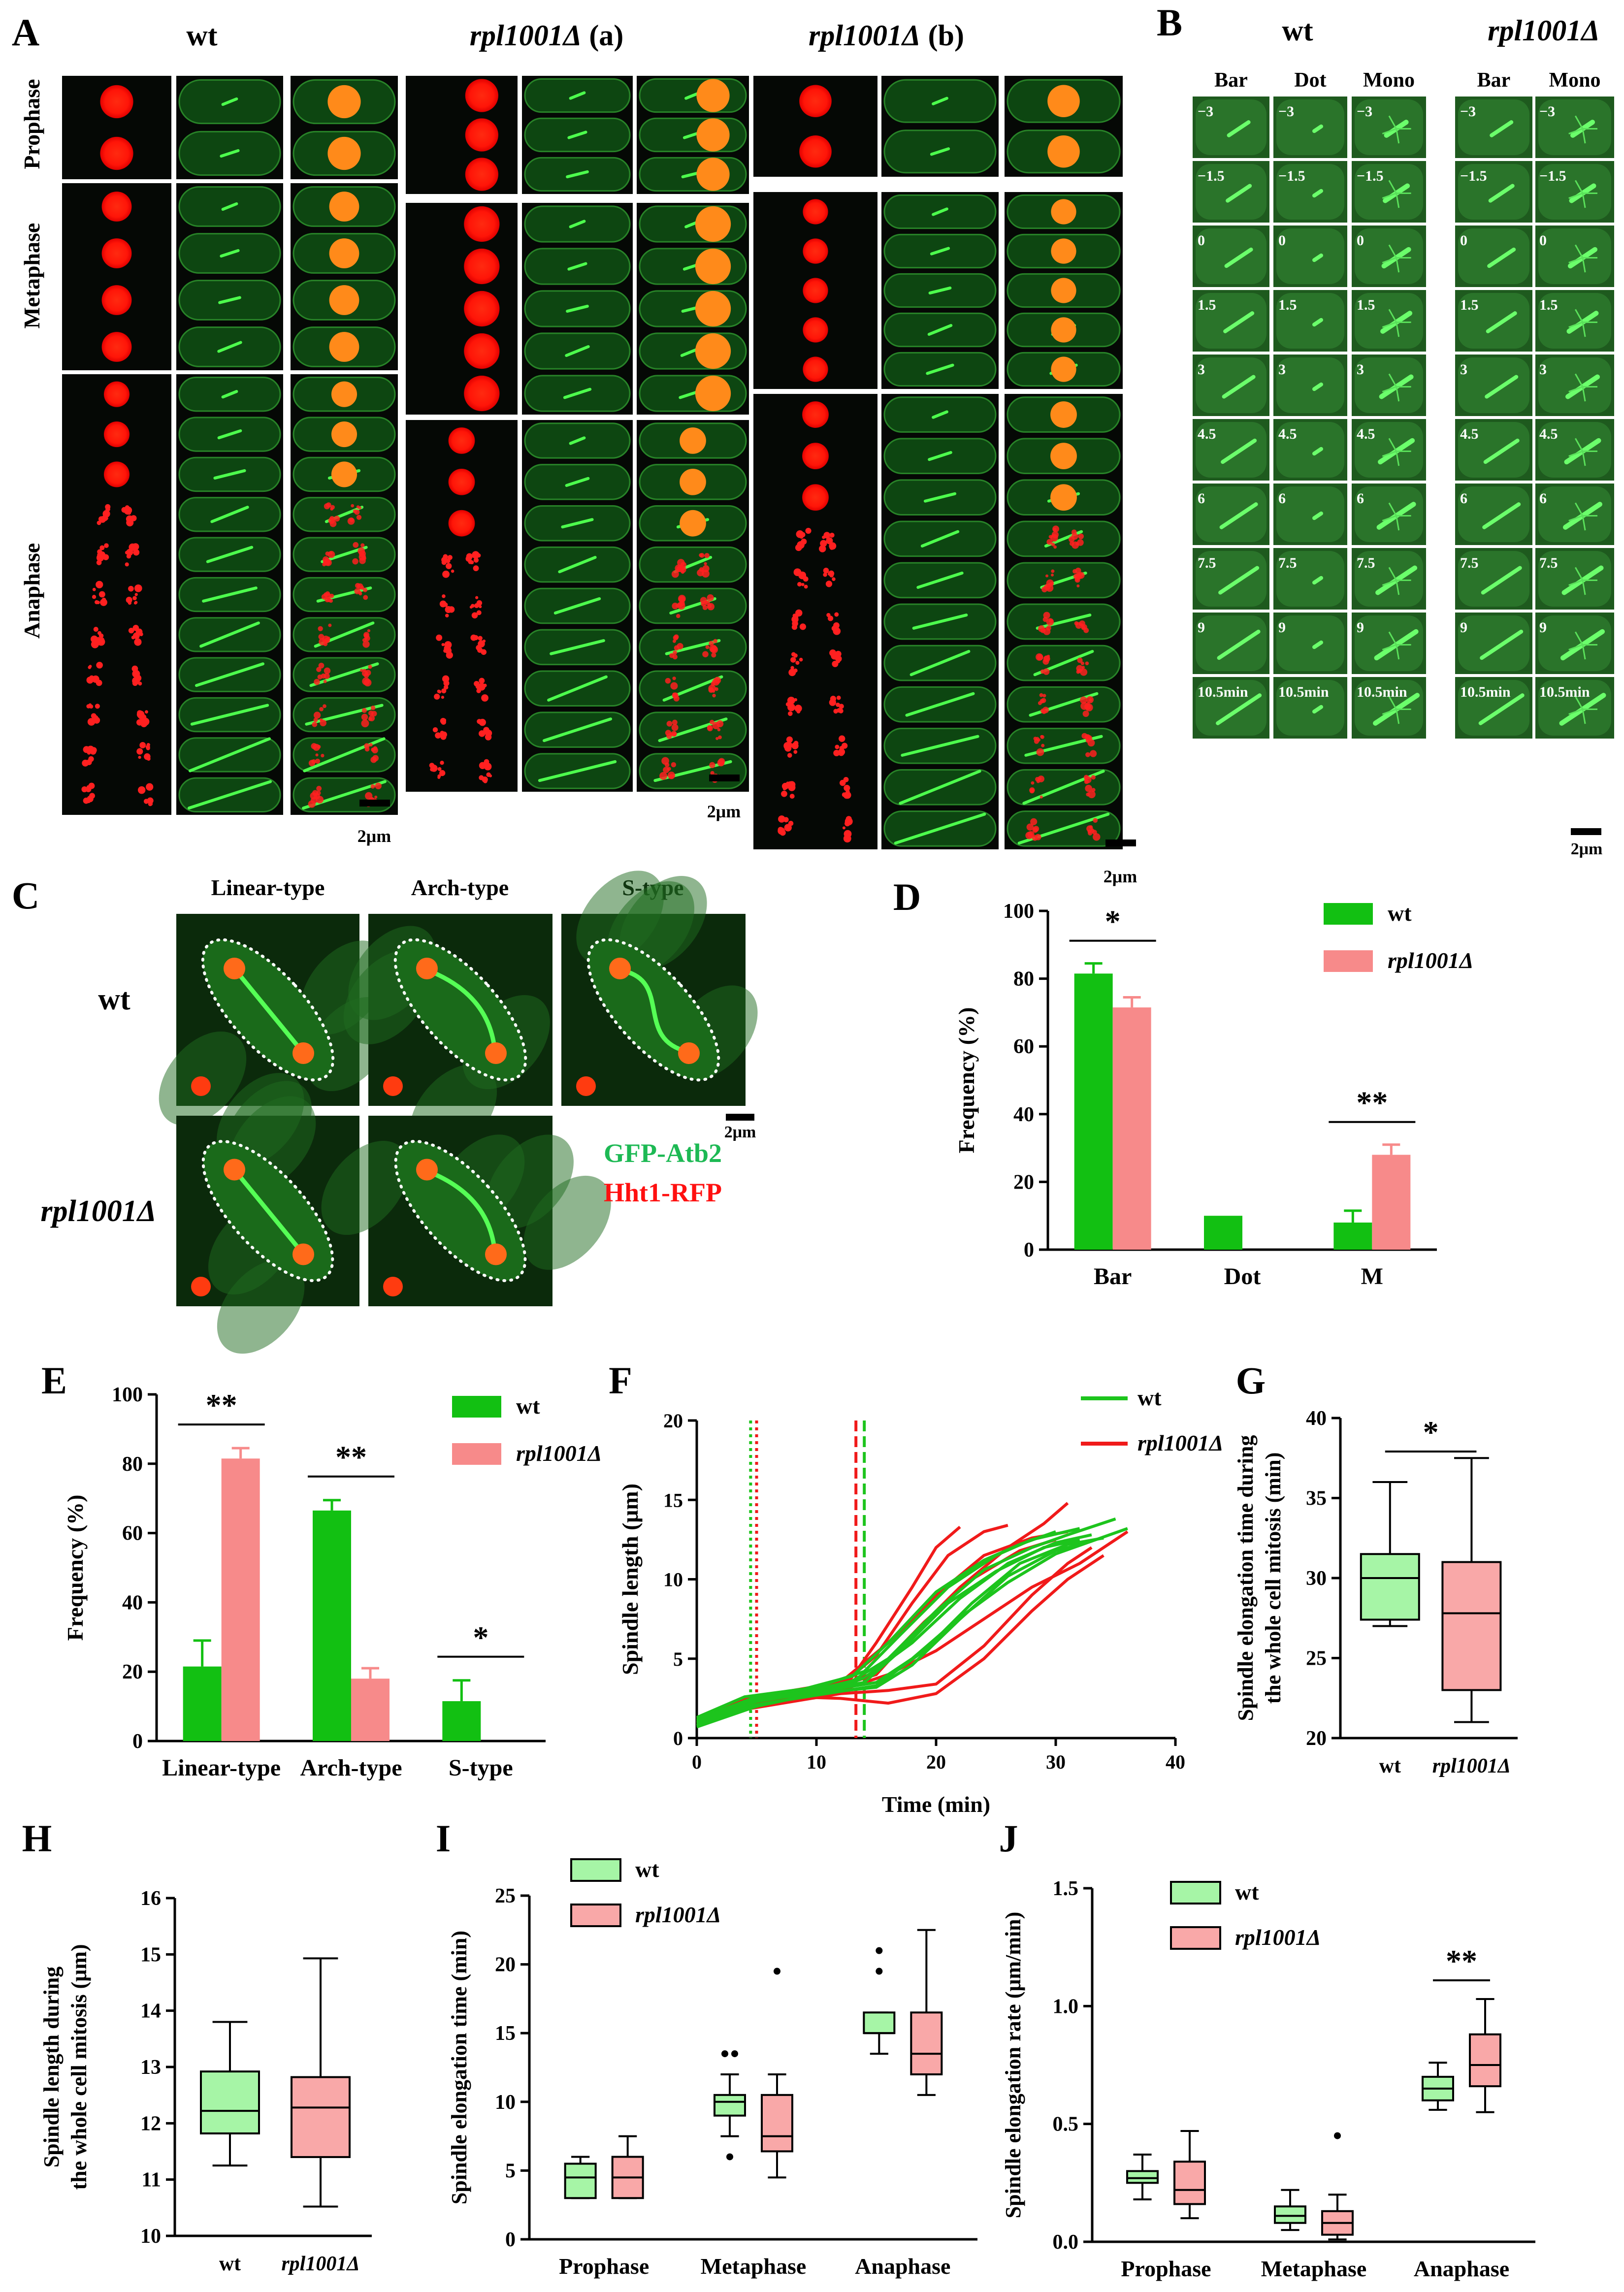  What do you see at coordinates (724, 812) in the screenshot?
I see `scale-bar-label-a-1: 2μm` at bounding box center [724, 812].